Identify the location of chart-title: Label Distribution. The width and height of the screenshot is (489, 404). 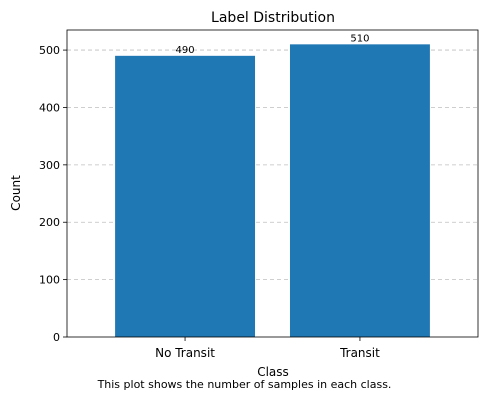
(273, 18).